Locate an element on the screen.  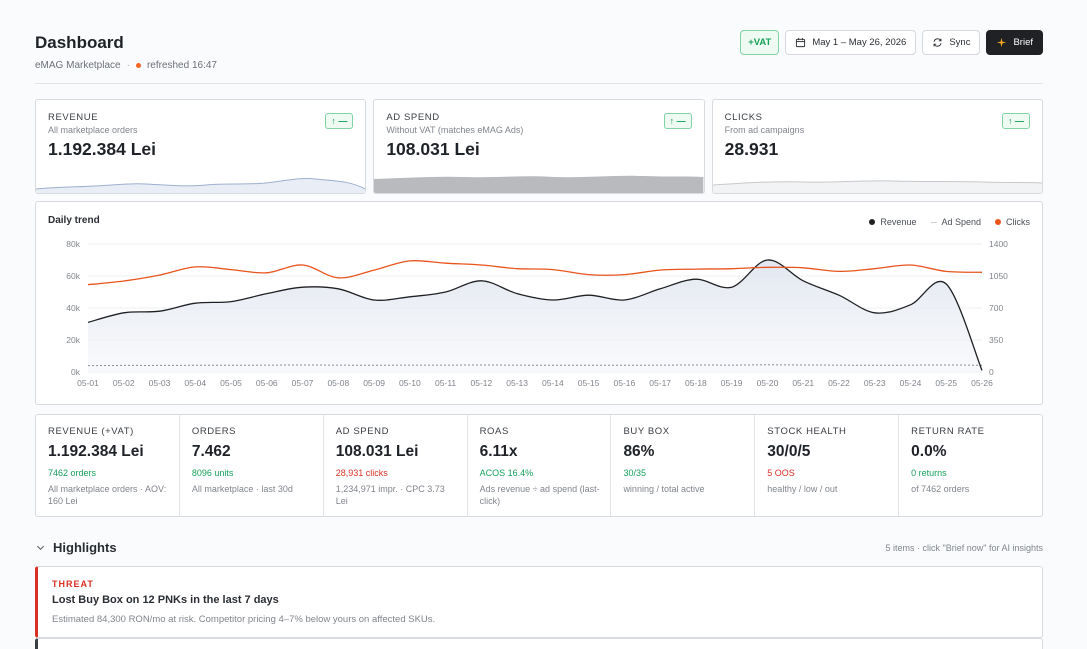
metric-value: 1.192.384 Lei is located at coordinates (96, 451).